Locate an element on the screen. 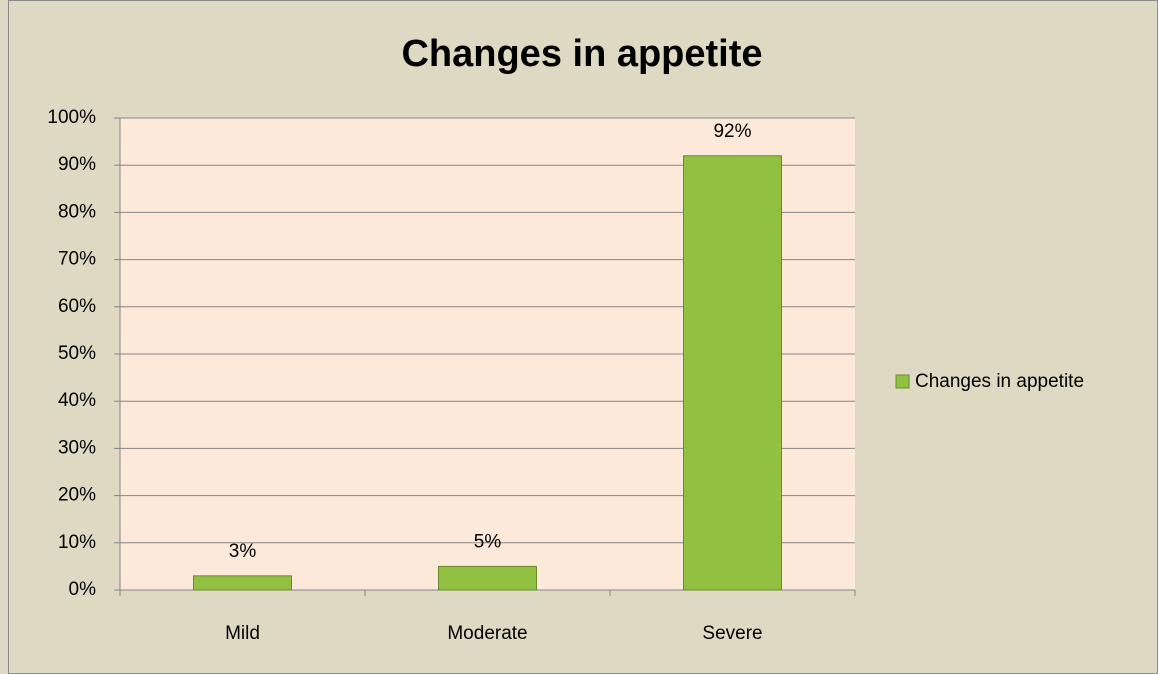 This screenshot has height=674, width=1158. y-tick-label: 70% is located at coordinates (77, 259).